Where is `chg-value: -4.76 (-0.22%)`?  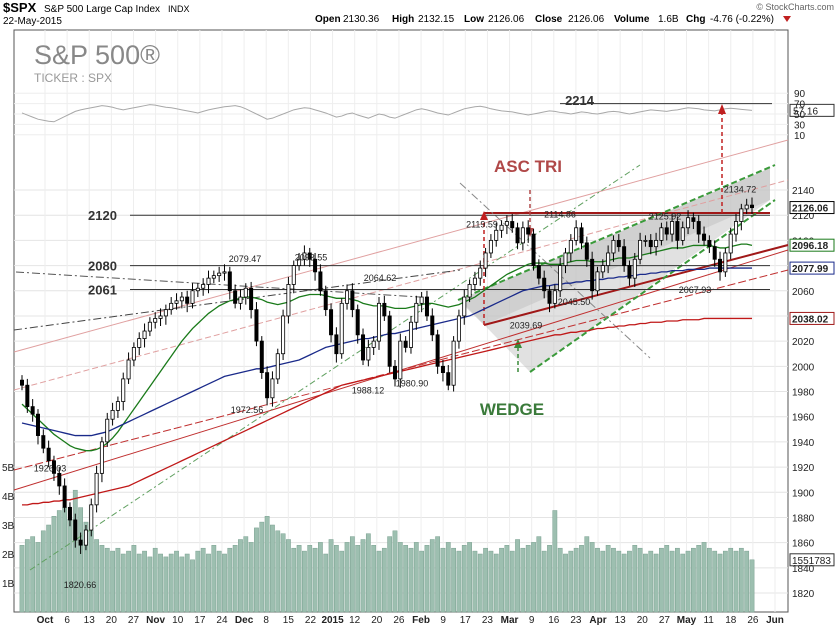 chg-value: -4.76 (-0.22%) is located at coordinates (742, 19).